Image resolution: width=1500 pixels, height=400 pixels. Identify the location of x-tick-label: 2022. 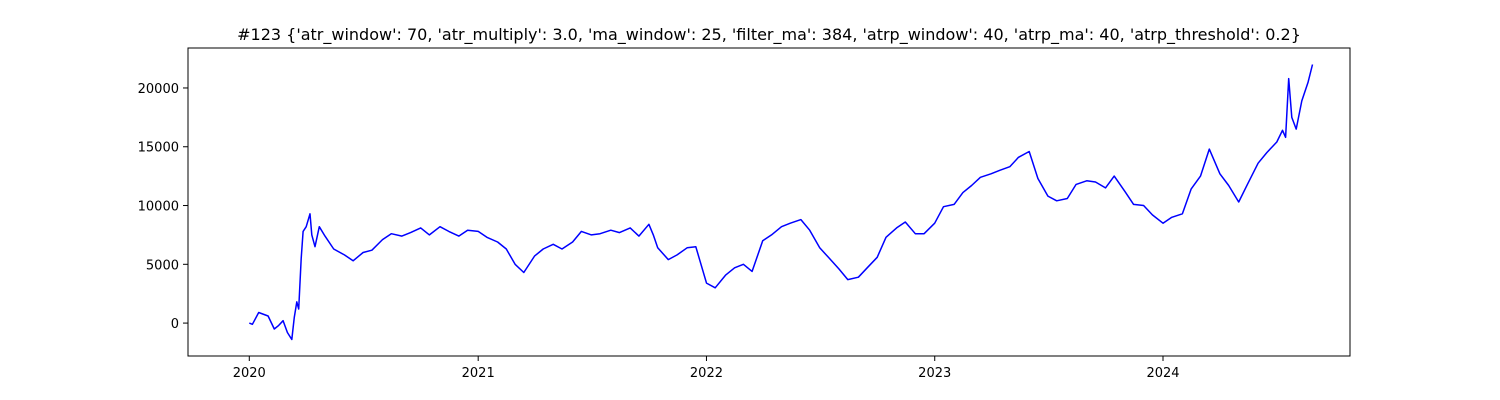
(706, 373).